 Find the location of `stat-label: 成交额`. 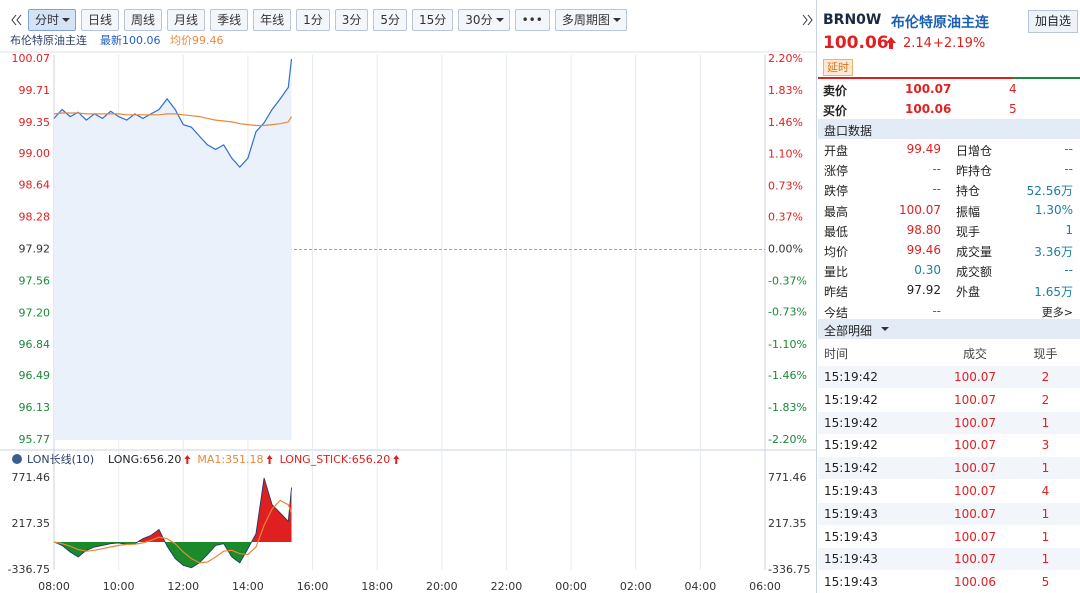

stat-label: 成交额 is located at coordinates (974, 272).